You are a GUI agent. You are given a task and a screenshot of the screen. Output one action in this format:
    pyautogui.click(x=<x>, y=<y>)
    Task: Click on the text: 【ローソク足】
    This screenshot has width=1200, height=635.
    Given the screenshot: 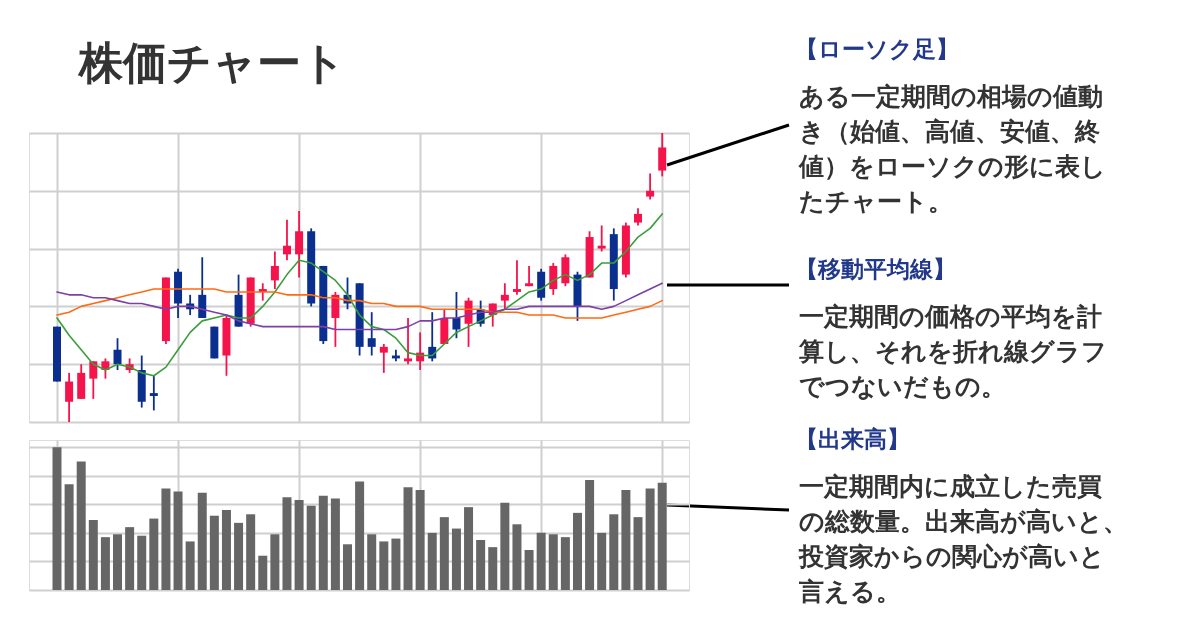 What is the action you would take?
    pyautogui.click(x=877, y=49)
    